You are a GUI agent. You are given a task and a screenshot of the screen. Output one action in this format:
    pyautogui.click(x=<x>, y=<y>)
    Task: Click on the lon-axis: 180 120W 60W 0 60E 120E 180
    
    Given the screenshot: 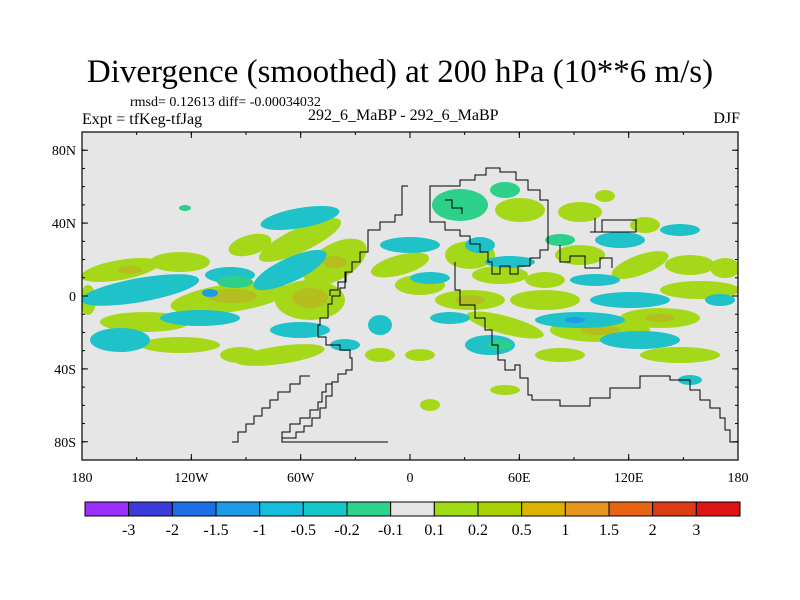 What is the action you would take?
    pyautogui.click(x=410, y=478)
    